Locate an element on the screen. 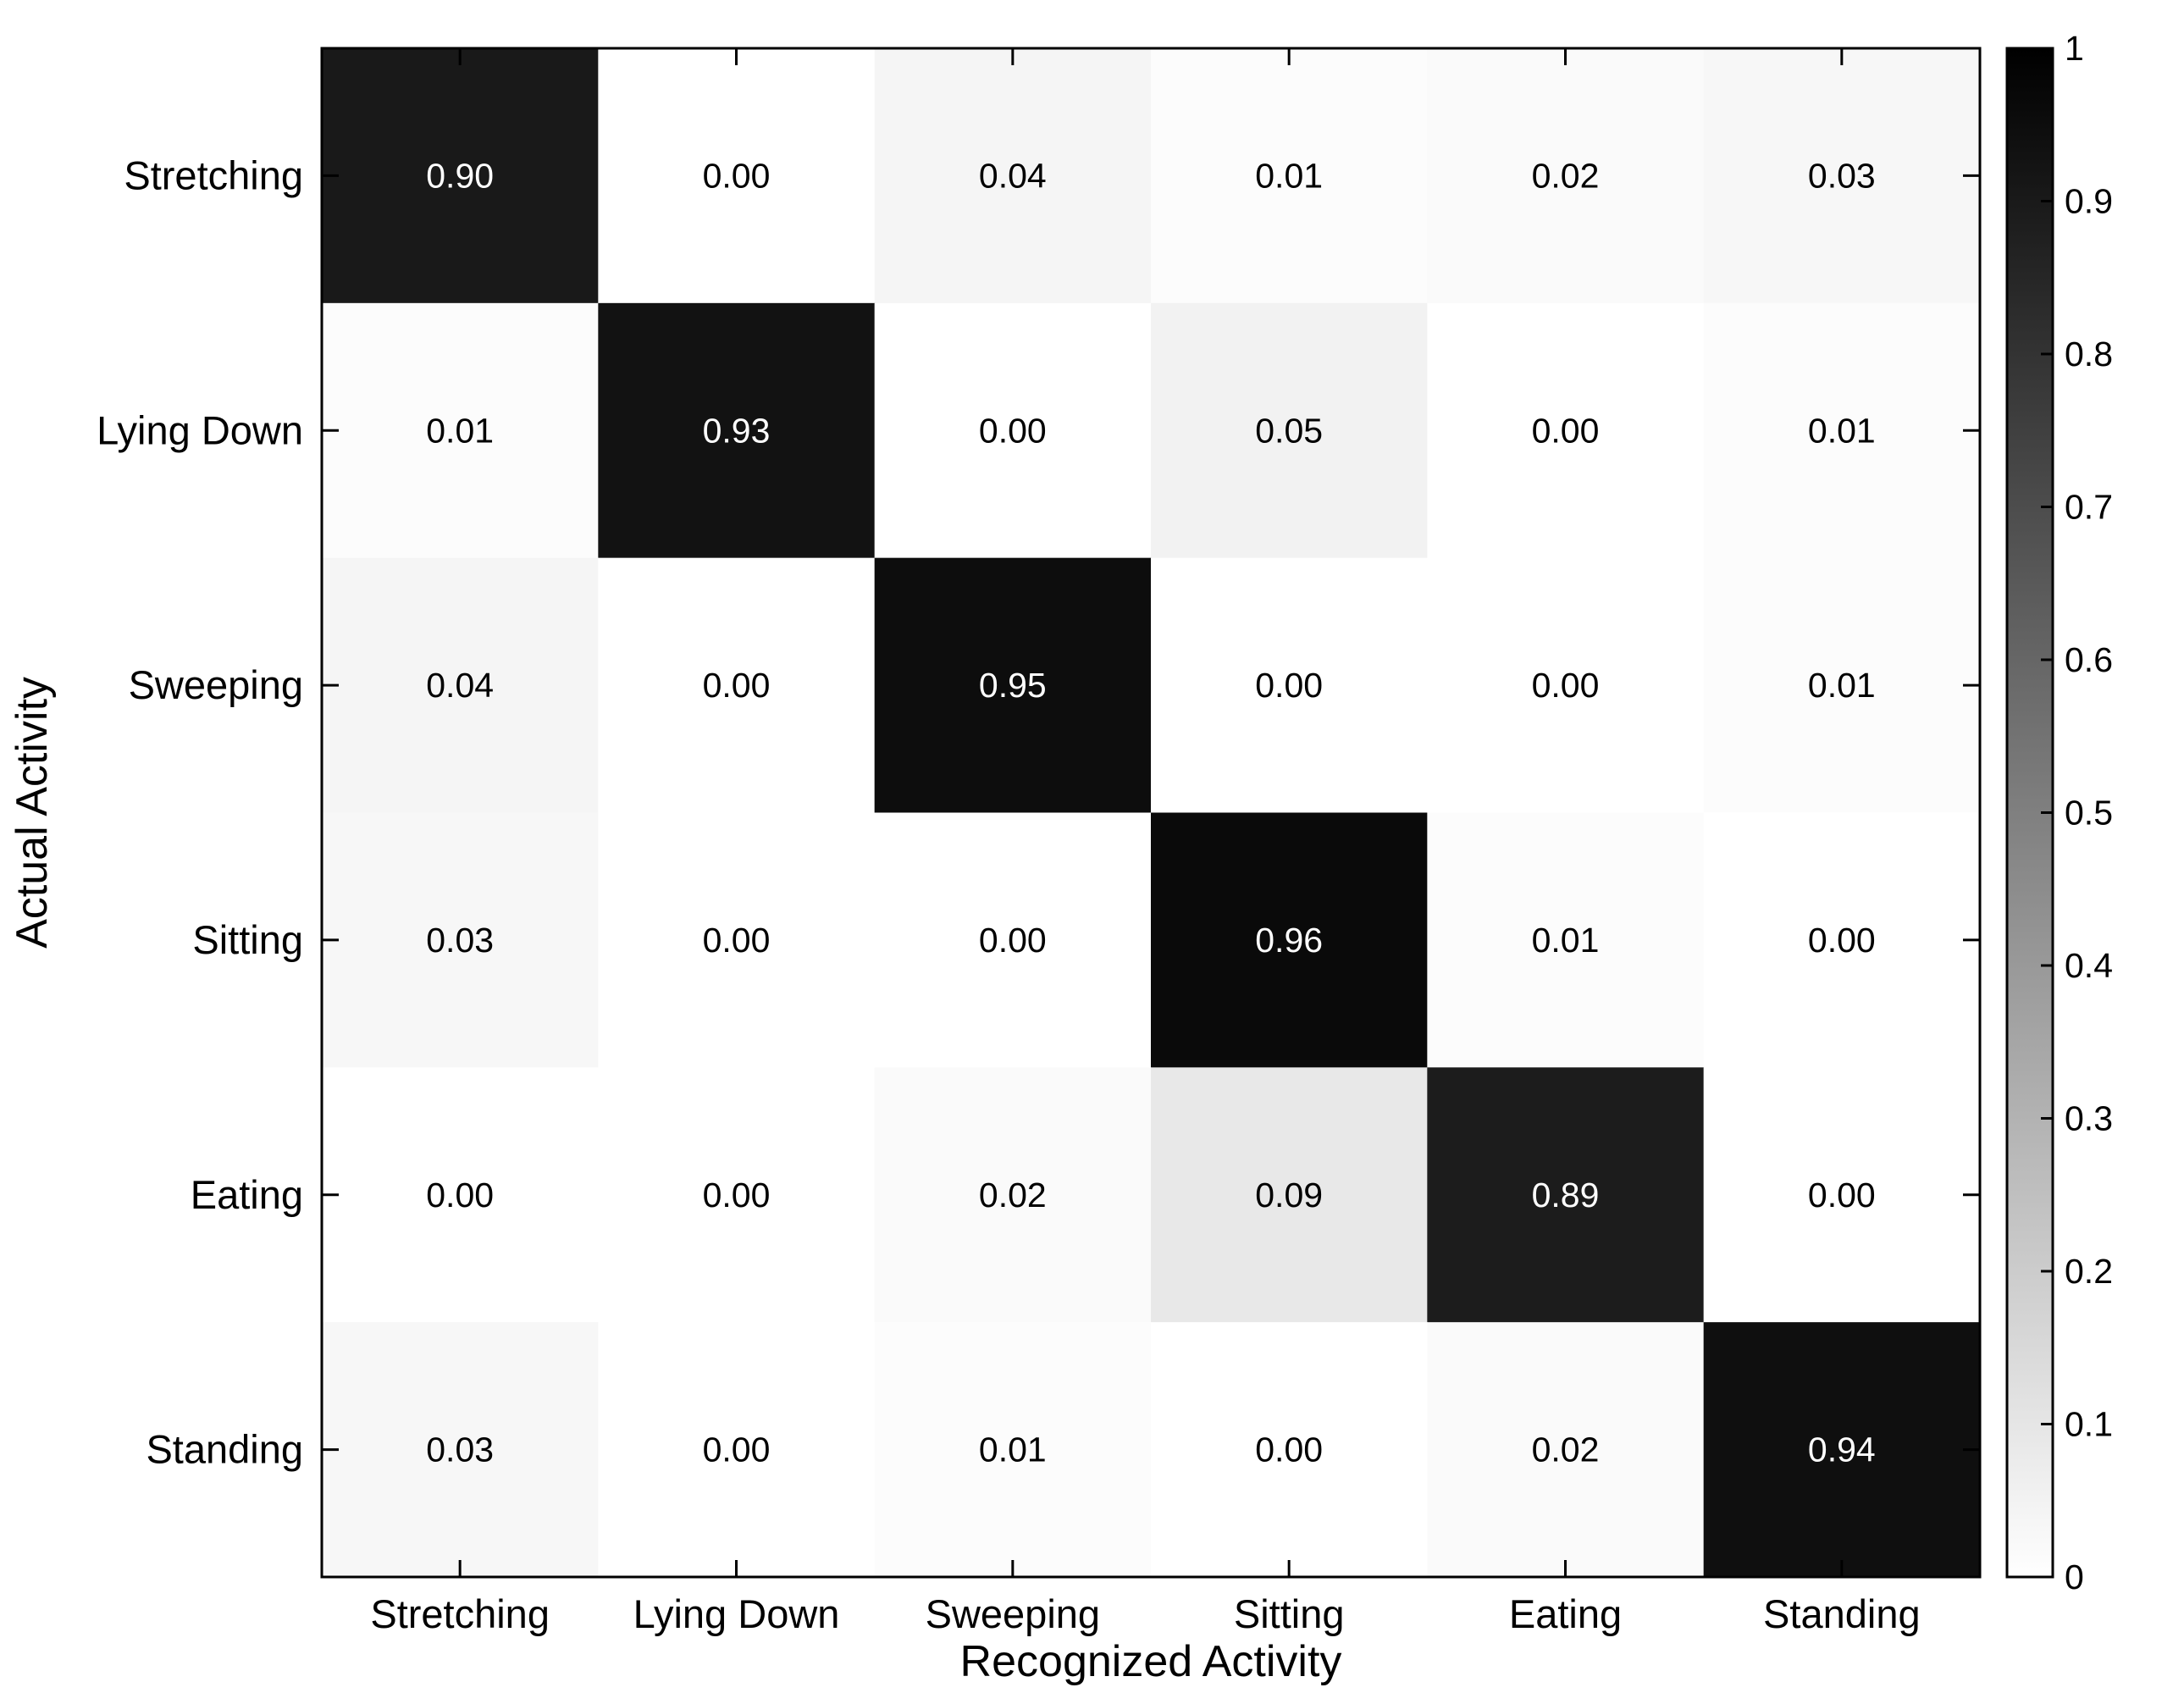 The height and width of the screenshot is (1693, 2184). colorbar-tick-label: 0.5 is located at coordinates (2089, 813).